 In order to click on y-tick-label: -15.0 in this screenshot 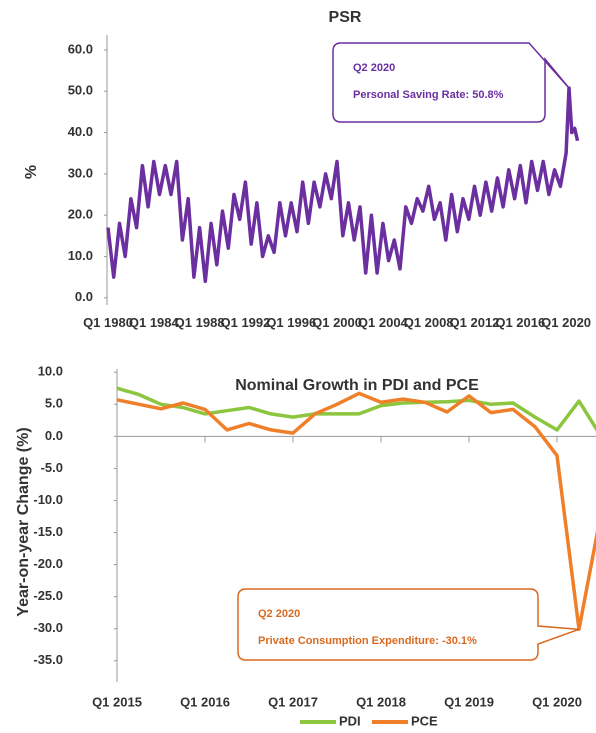, I will do `click(48, 531)`.